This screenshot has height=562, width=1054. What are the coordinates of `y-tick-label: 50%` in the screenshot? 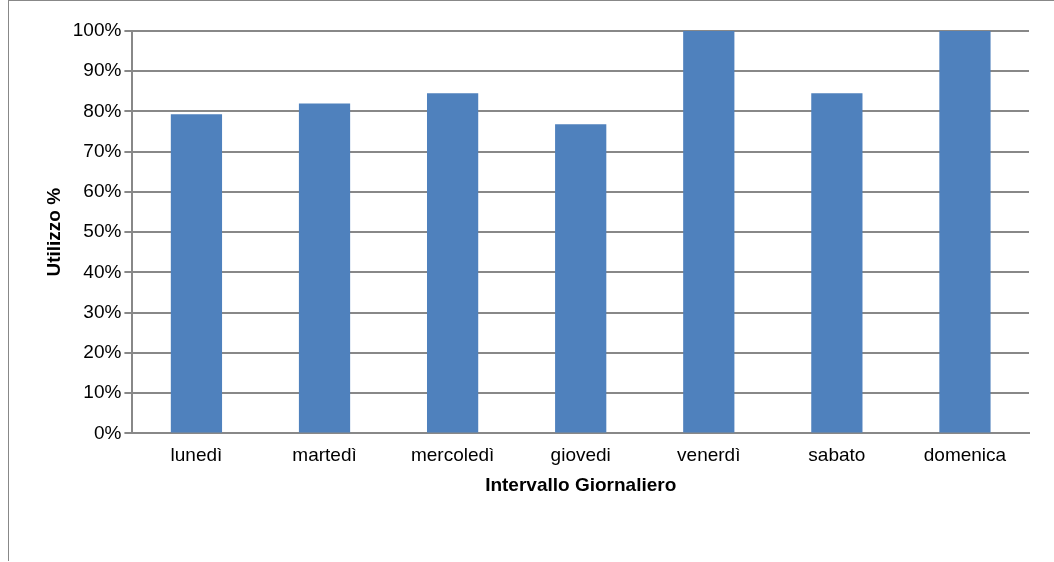 It's located at (102, 231).